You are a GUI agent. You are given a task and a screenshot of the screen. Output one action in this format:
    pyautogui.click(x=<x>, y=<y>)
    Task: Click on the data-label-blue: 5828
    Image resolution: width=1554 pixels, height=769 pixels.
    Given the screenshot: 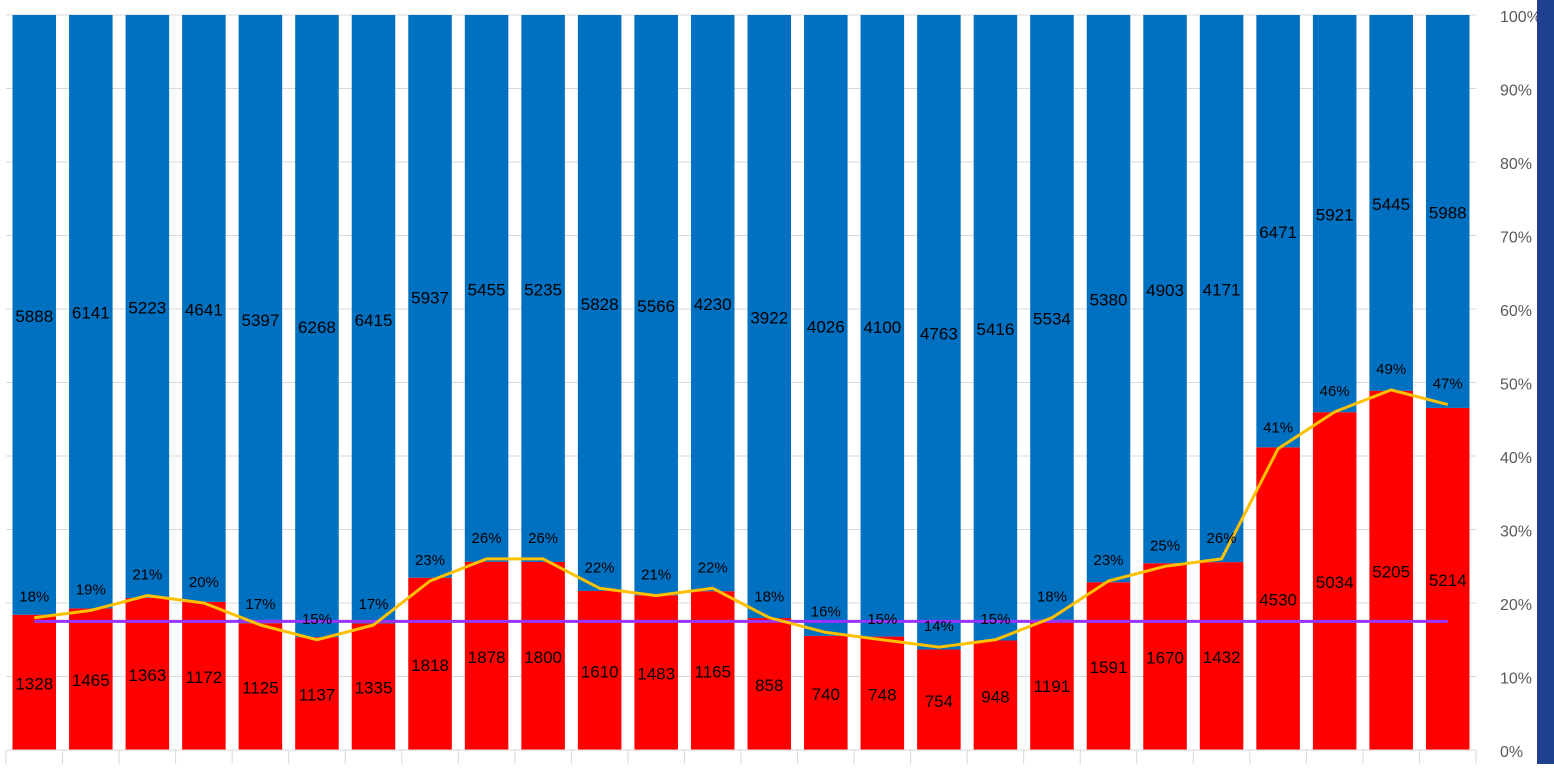 What is the action you would take?
    pyautogui.click(x=600, y=304)
    